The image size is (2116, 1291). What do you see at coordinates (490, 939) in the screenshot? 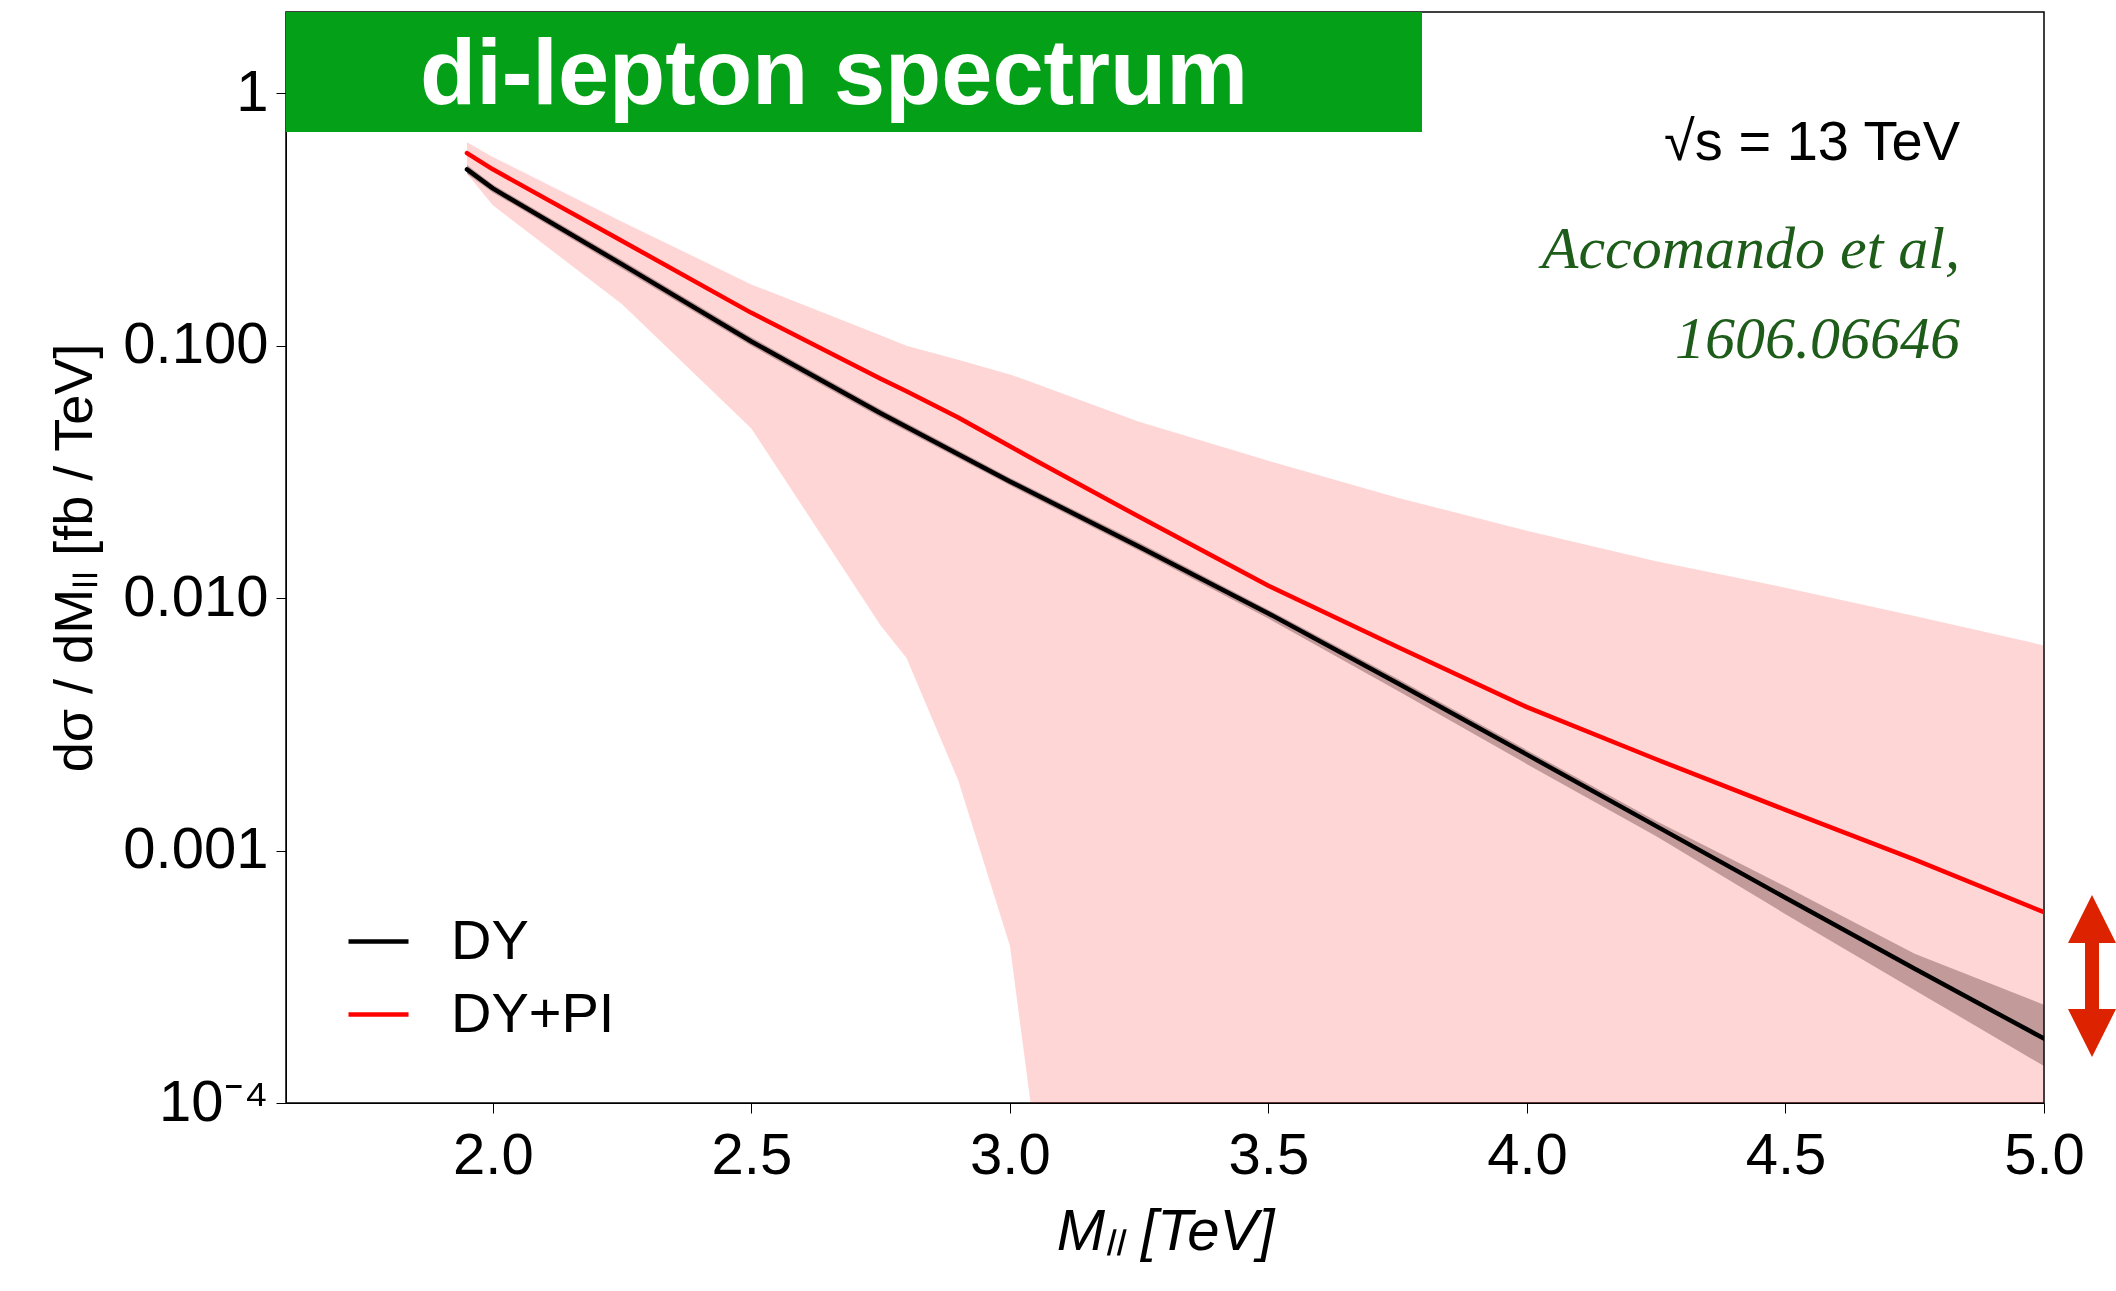
I see `legend-label: DY` at bounding box center [490, 939].